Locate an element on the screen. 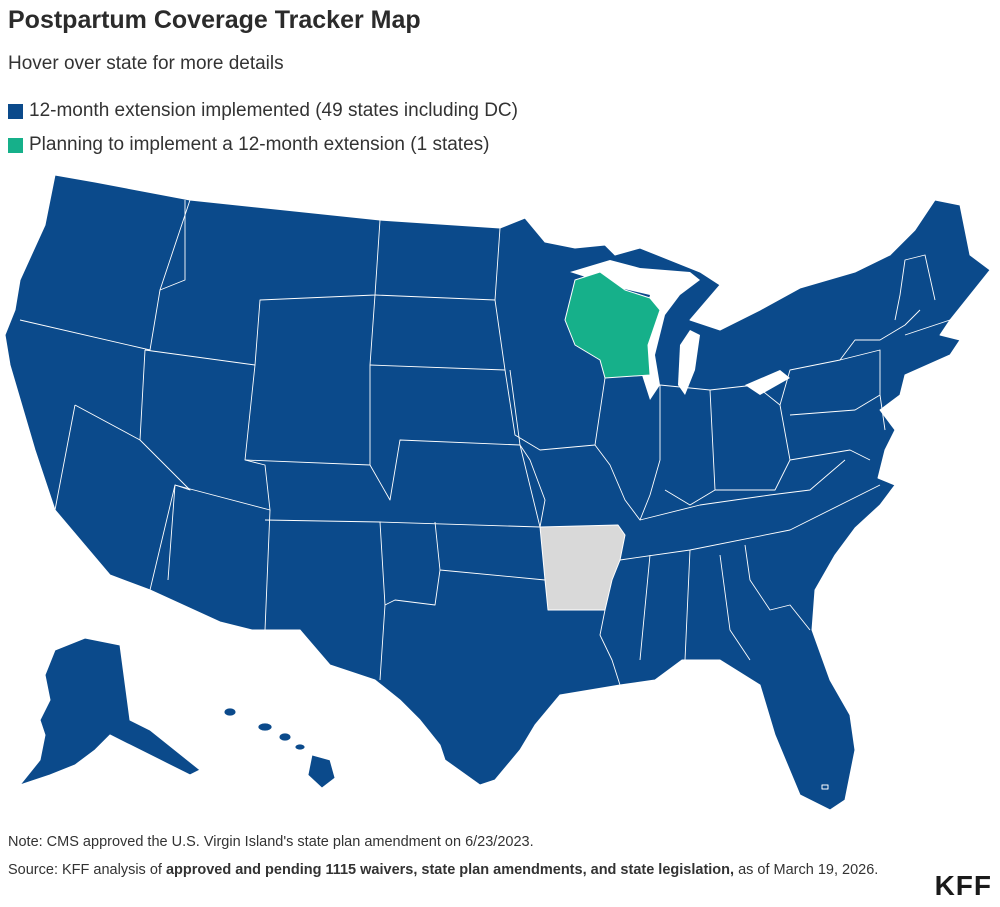 Image resolution: width=1000 pixels, height=907 pixels. state-arkansas is located at coordinates (582, 567).